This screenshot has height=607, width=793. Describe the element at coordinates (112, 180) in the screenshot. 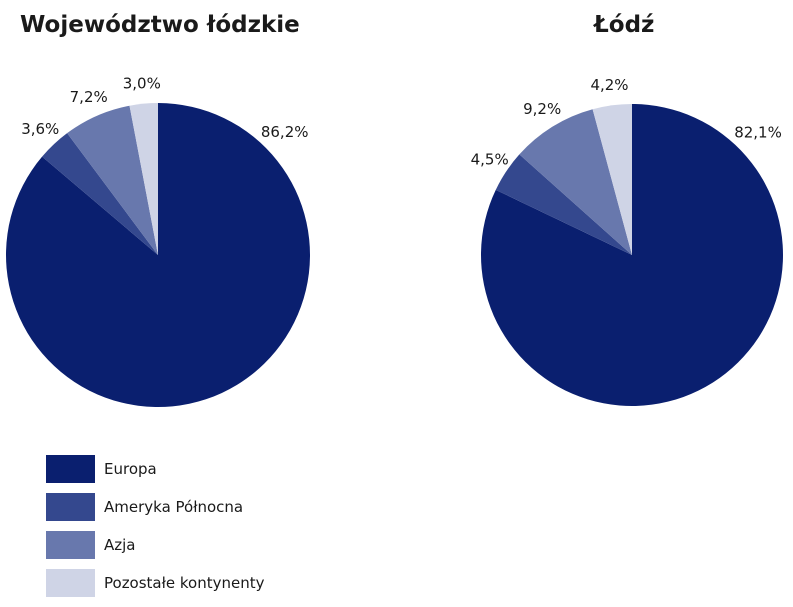

I see `pie-slice-wojewodztwo-azja` at that location.